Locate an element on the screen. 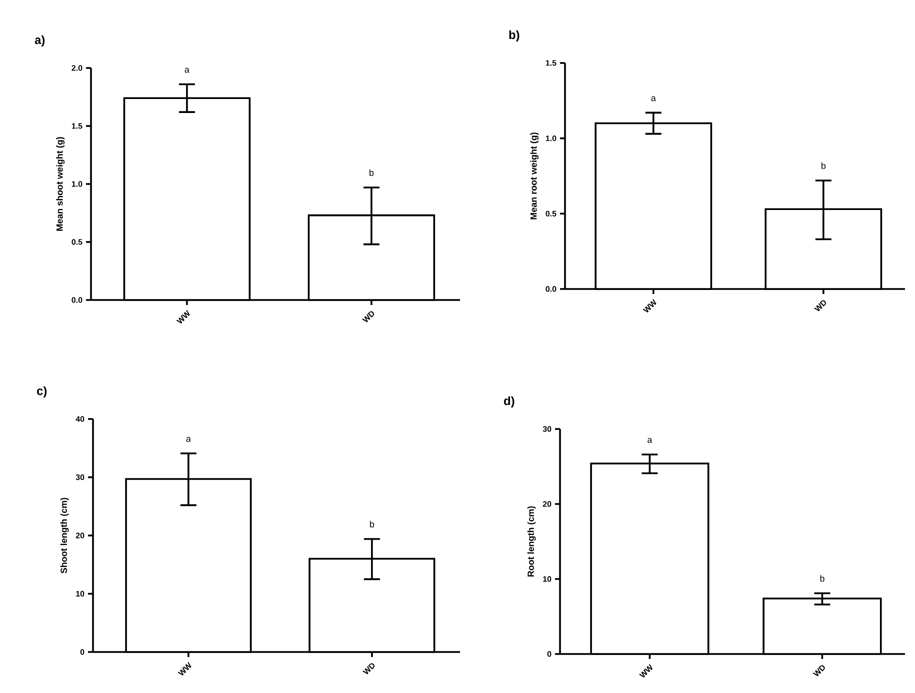 The height and width of the screenshot is (693, 915). y-axis-title: Mean shoot weight (g) is located at coordinates (60, 184).